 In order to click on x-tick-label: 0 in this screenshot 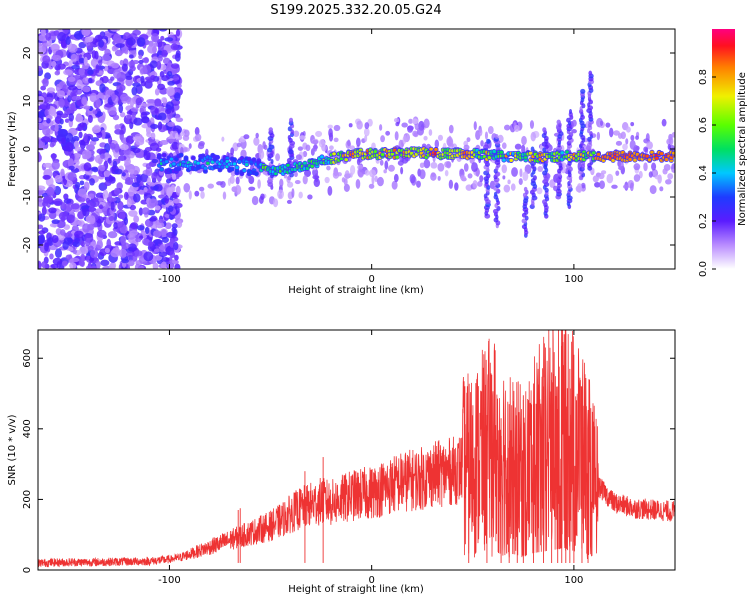, I will do `click(371, 580)`.